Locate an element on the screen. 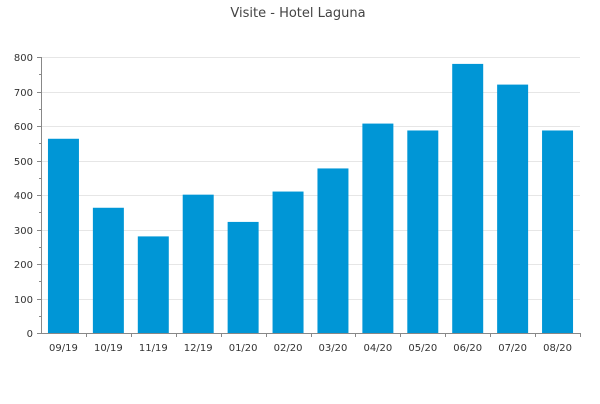 The height and width of the screenshot is (404, 600). x-tick-label: 11/19 is located at coordinates (153, 348).